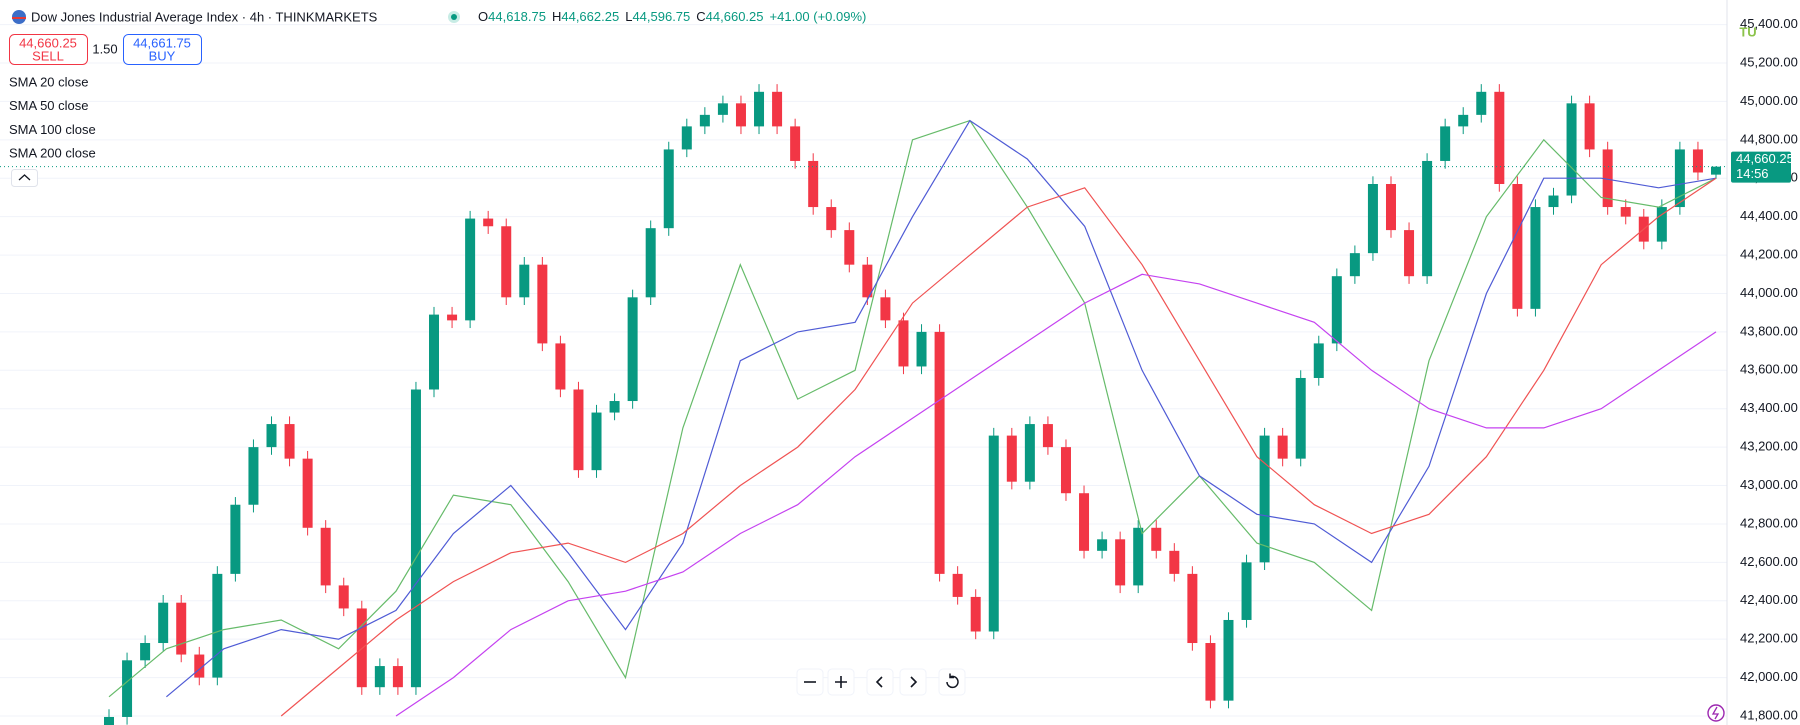  I want to click on countdown-label: 14:56, so click(1752, 173).